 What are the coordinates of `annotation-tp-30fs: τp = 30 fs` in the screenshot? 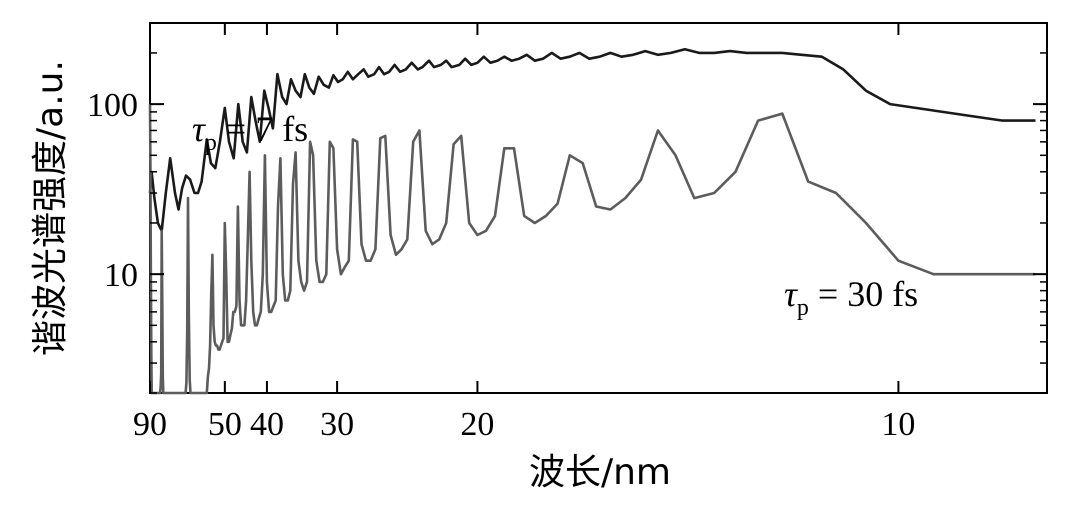 It's located at (851, 297).